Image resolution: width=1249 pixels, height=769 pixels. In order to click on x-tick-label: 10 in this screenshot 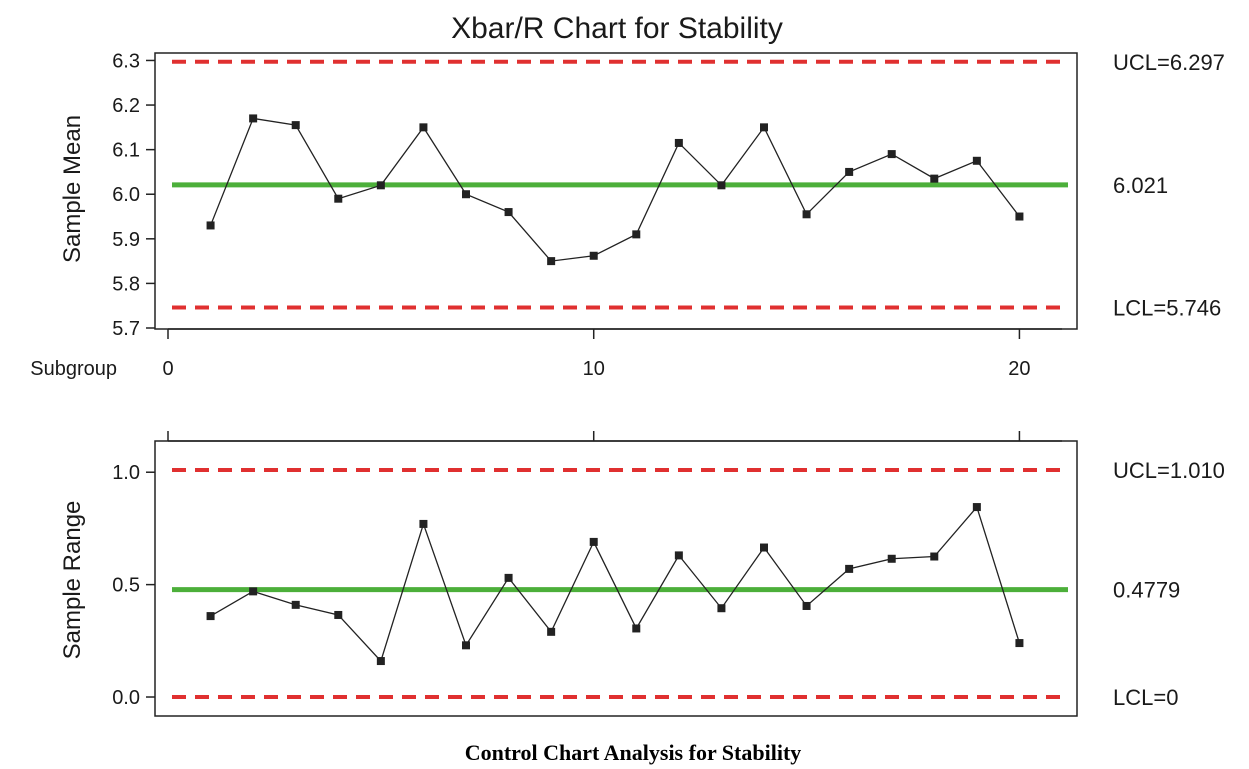, I will do `click(594, 369)`.